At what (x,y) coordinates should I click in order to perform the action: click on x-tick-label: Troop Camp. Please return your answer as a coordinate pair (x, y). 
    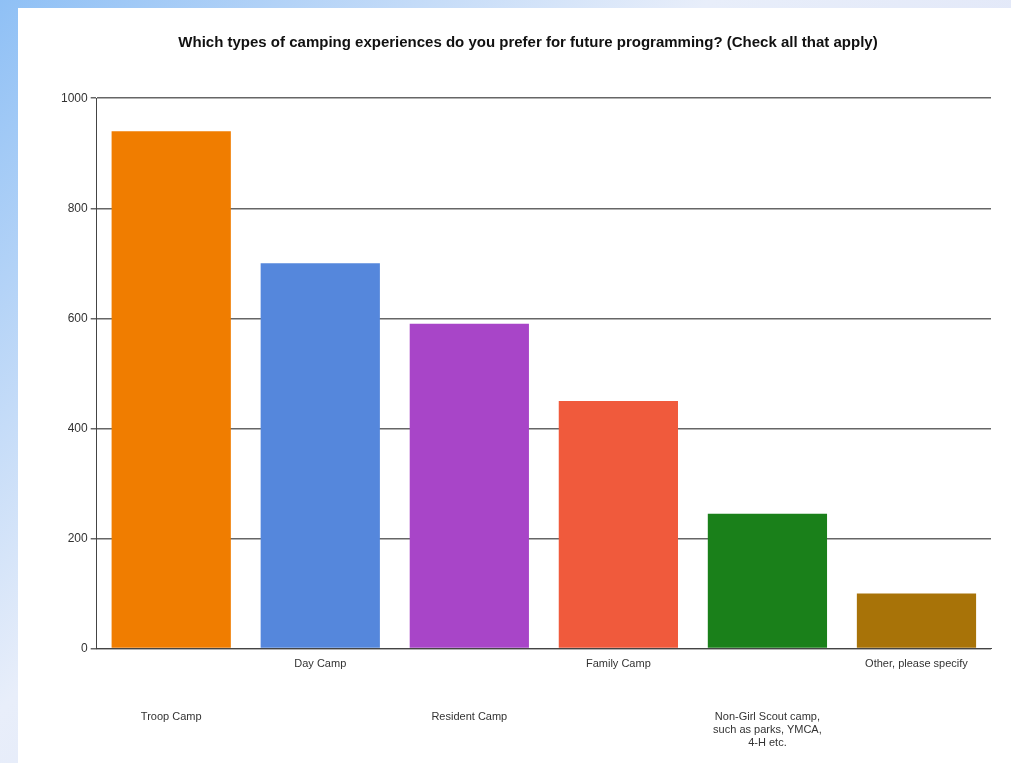
    Looking at the image, I should click on (171, 716).